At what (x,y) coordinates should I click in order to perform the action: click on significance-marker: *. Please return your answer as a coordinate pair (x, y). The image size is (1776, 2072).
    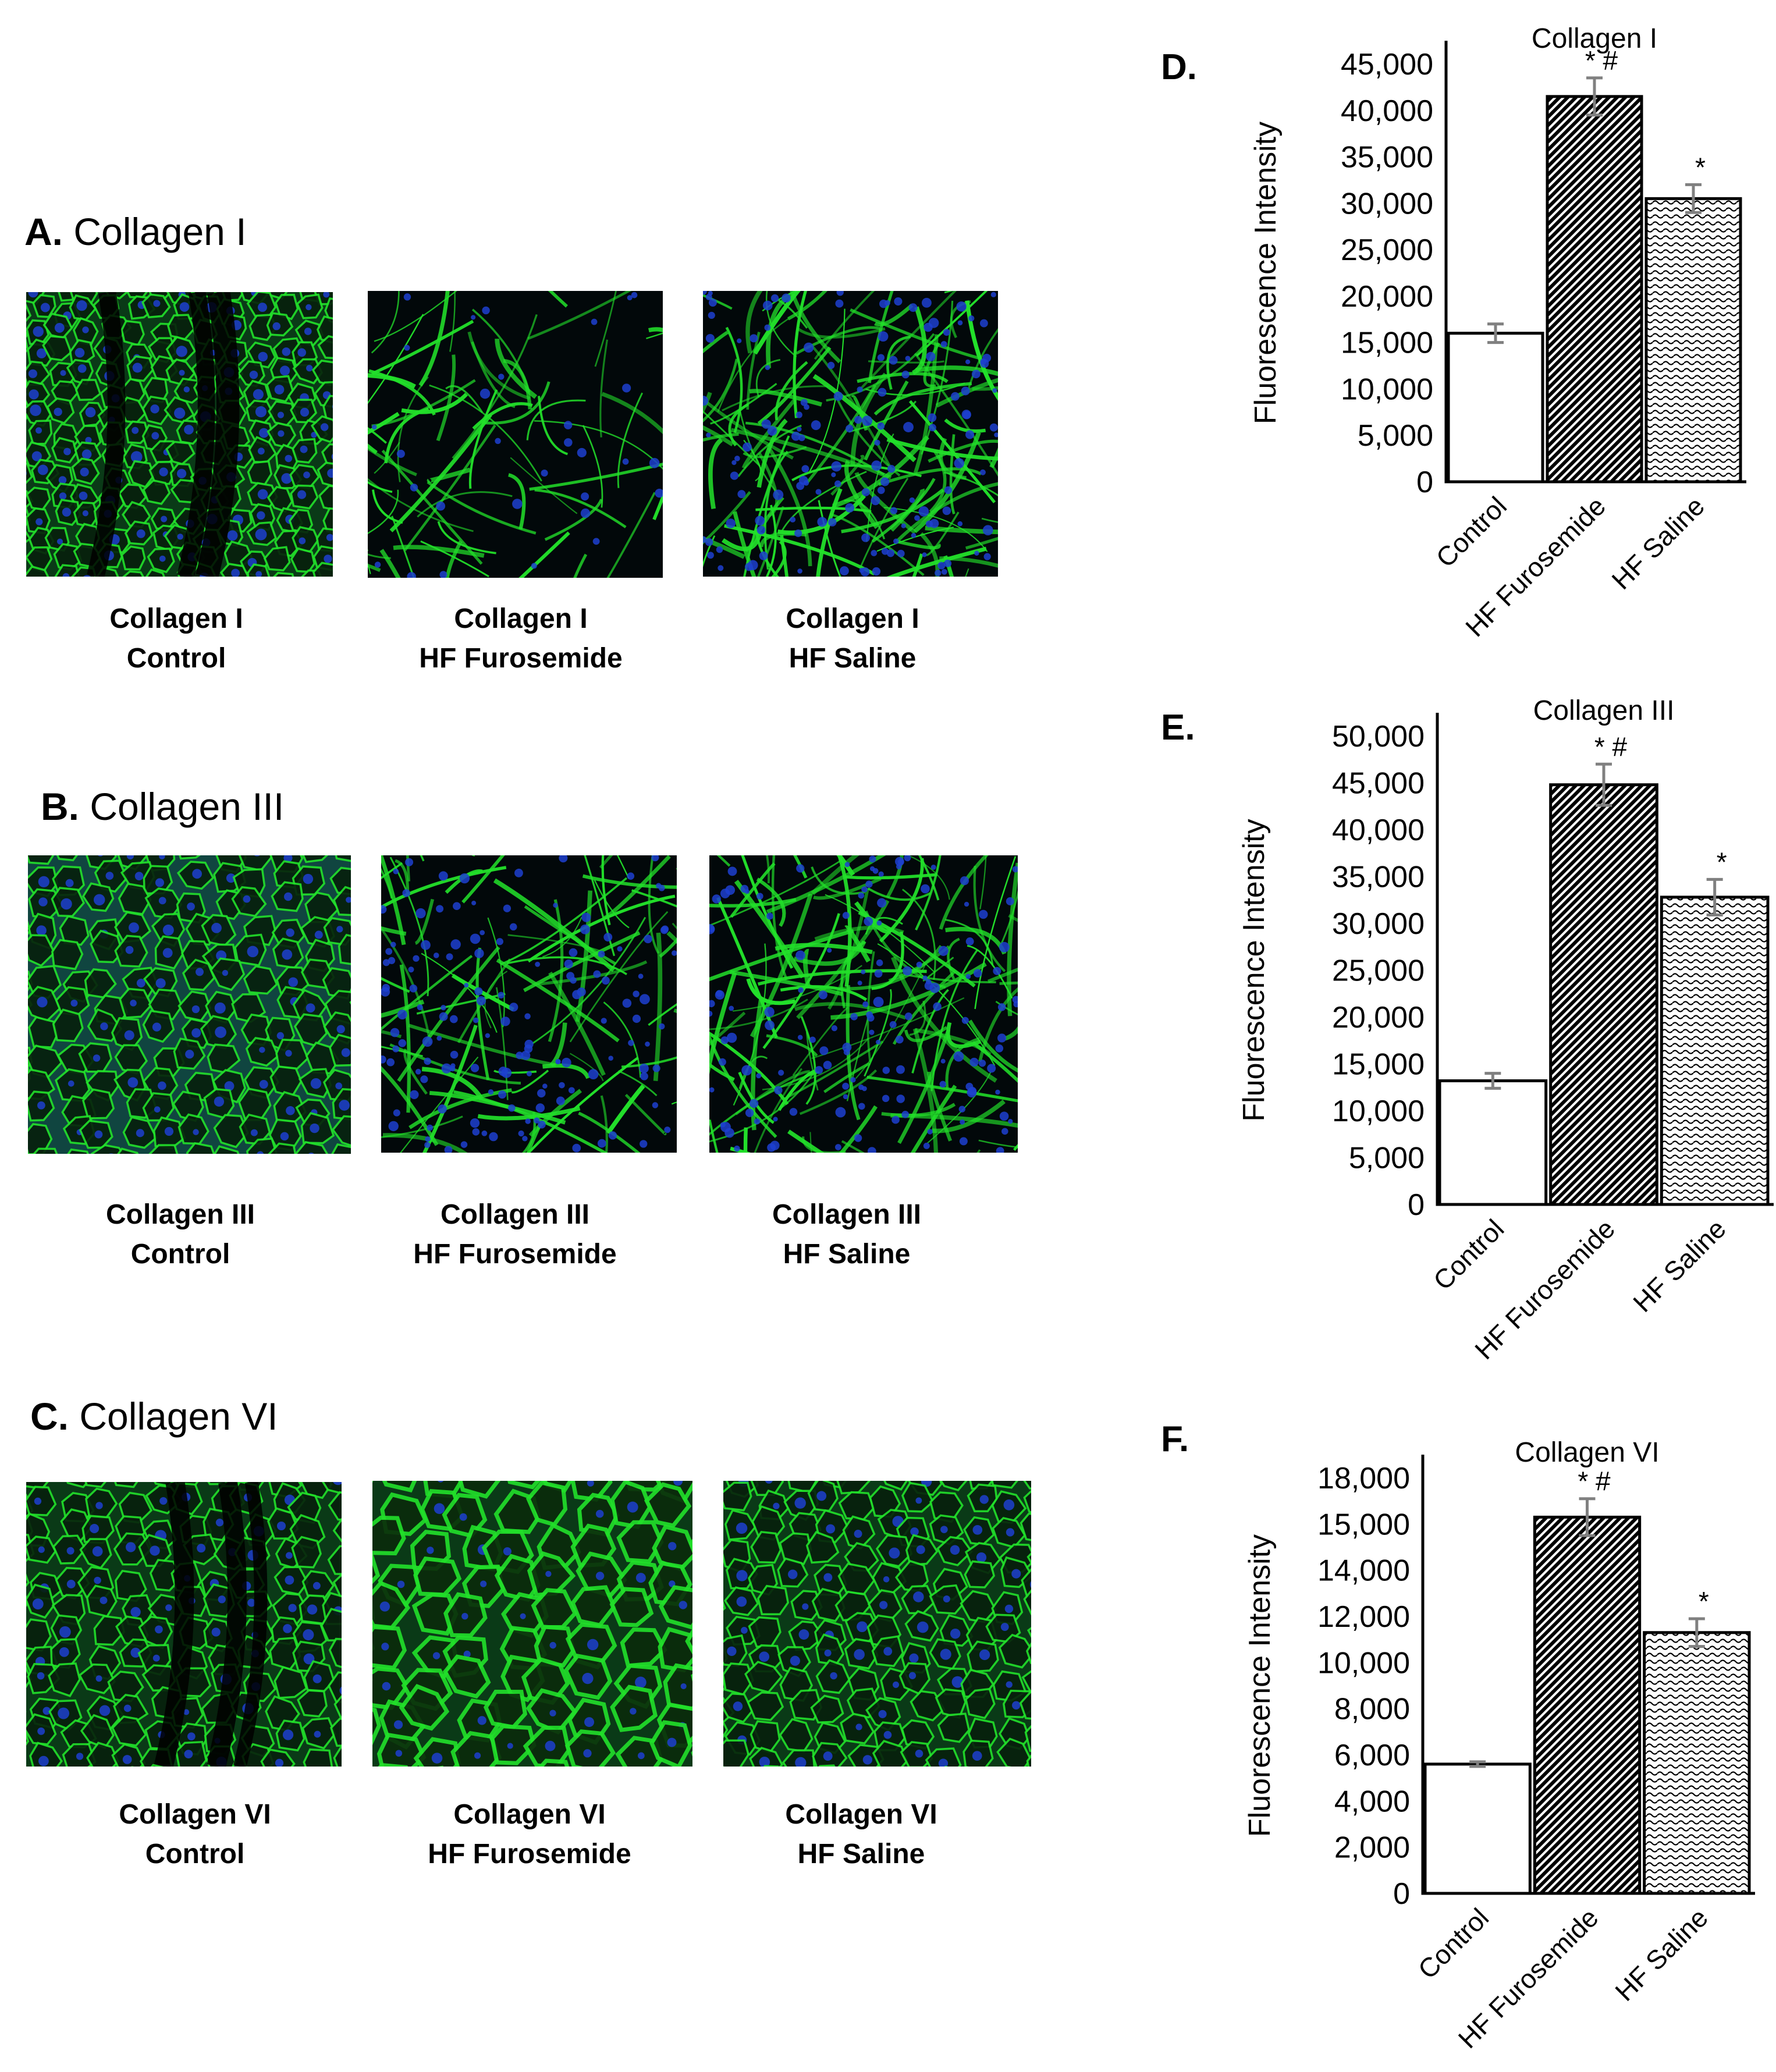
    Looking at the image, I should click on (1704, 1601).